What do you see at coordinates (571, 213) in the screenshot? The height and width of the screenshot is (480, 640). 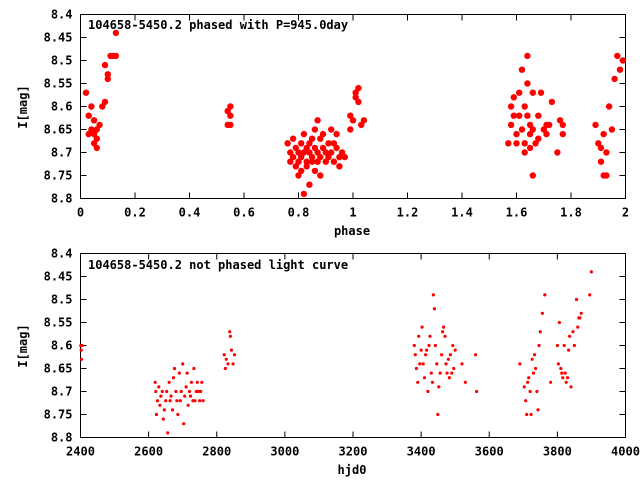 I see `x-tick-label: 1.8` at bounding box center [571, 213].